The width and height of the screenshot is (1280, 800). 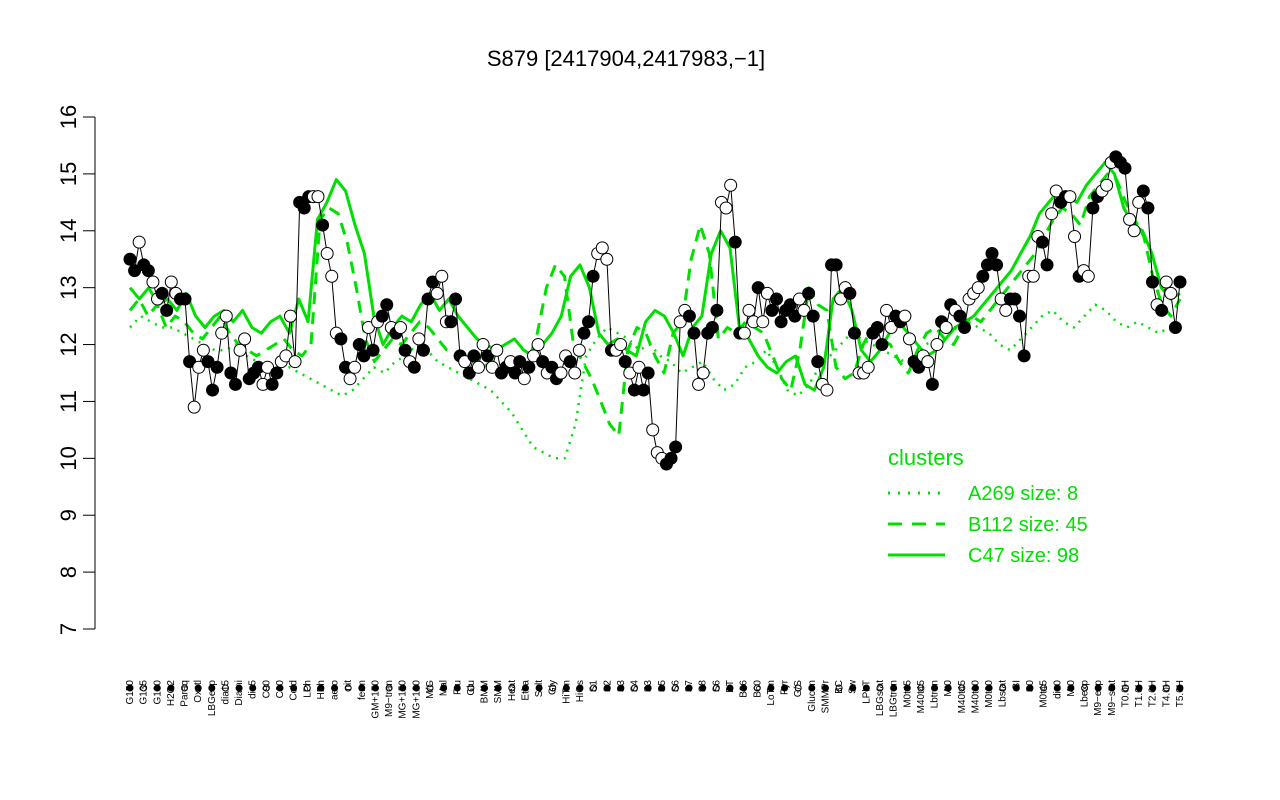 What do you see at coordinates (239, 693) in the screenshot?
I see `x-tick-label: Diami` at bounding box center [239, 693].